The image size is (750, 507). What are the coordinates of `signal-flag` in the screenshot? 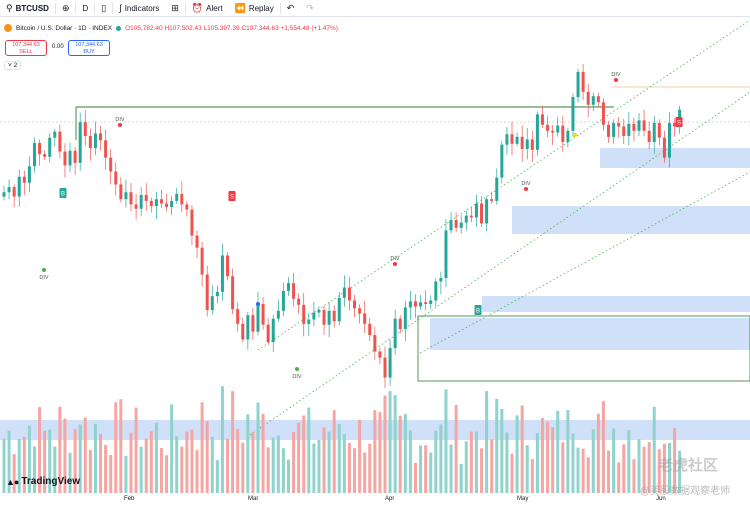 It's located at (478, 310).